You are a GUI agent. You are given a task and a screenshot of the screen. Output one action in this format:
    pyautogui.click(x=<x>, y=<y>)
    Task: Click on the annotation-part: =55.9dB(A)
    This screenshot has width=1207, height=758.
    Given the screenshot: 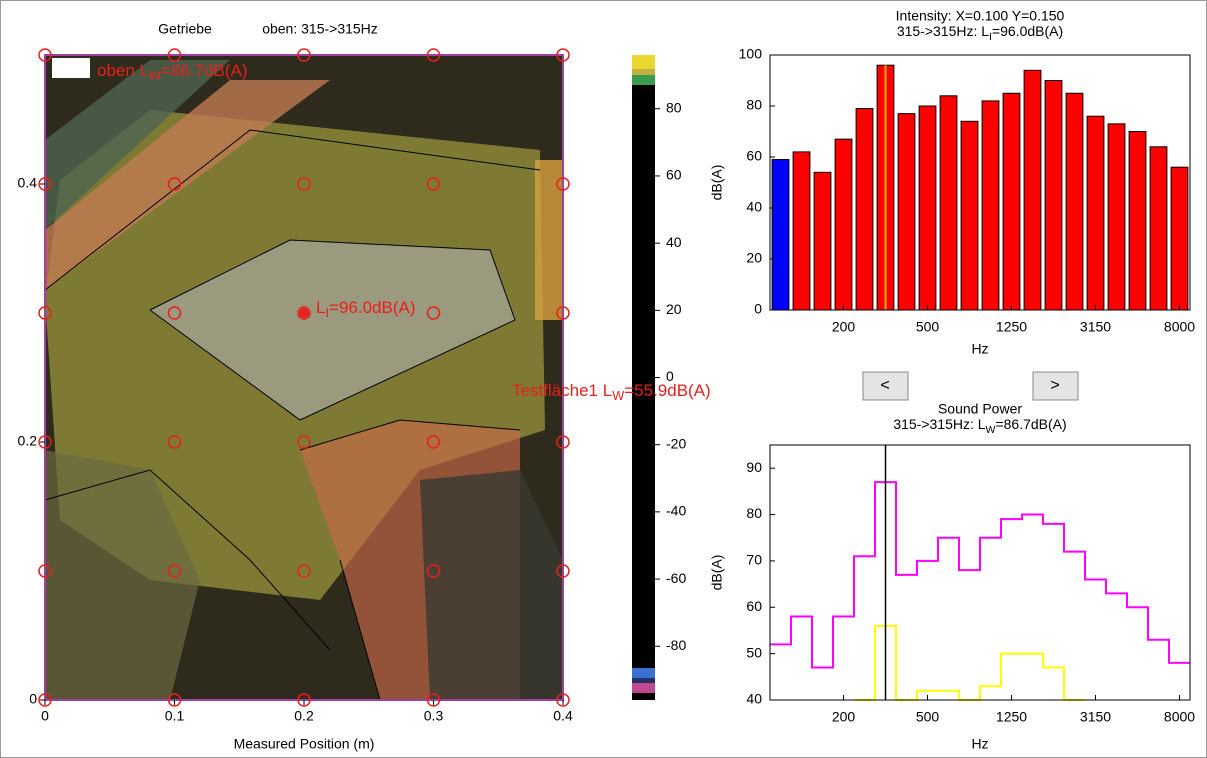 What is the action you would take?
    pyautogui.click(x=667, y=390)
    